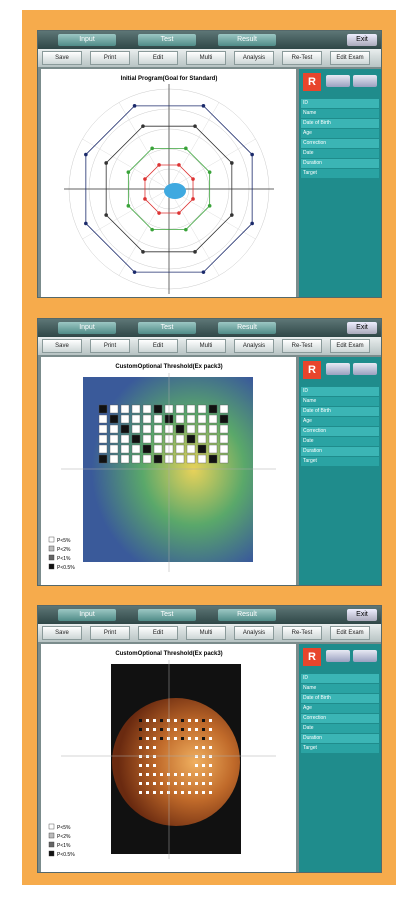 This screenshot has width=417, height=901. I want to click on legend-label: P<0.5%, so click(66, 855).